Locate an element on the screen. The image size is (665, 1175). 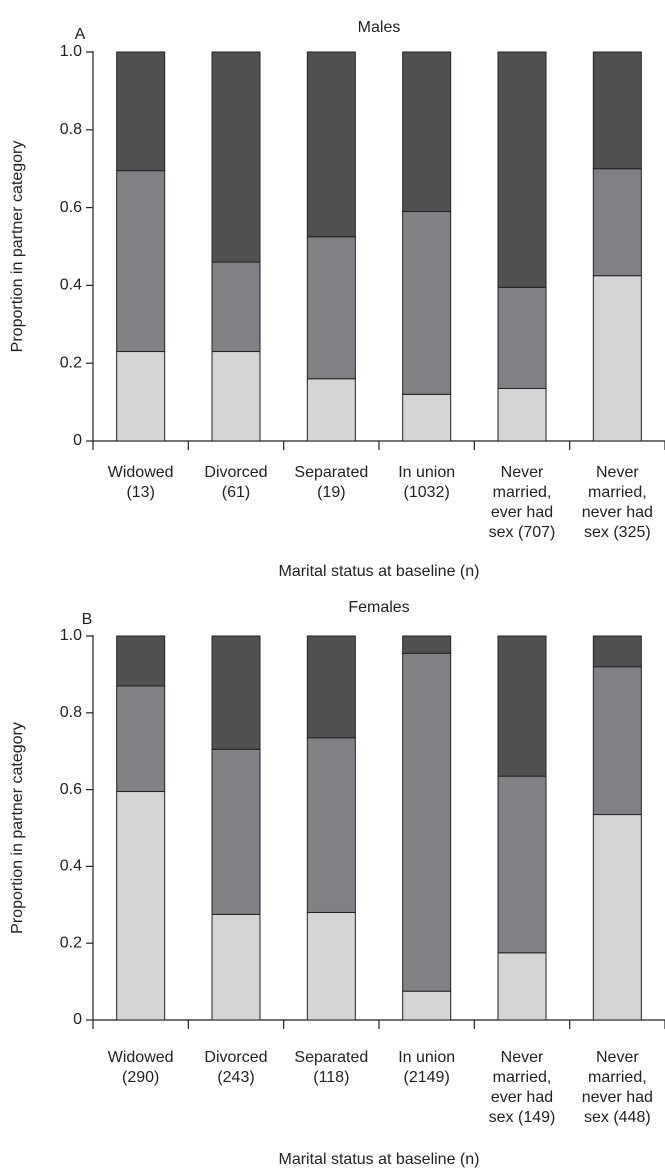
x-tick-label: (13) is located at coordinates (140, 492).